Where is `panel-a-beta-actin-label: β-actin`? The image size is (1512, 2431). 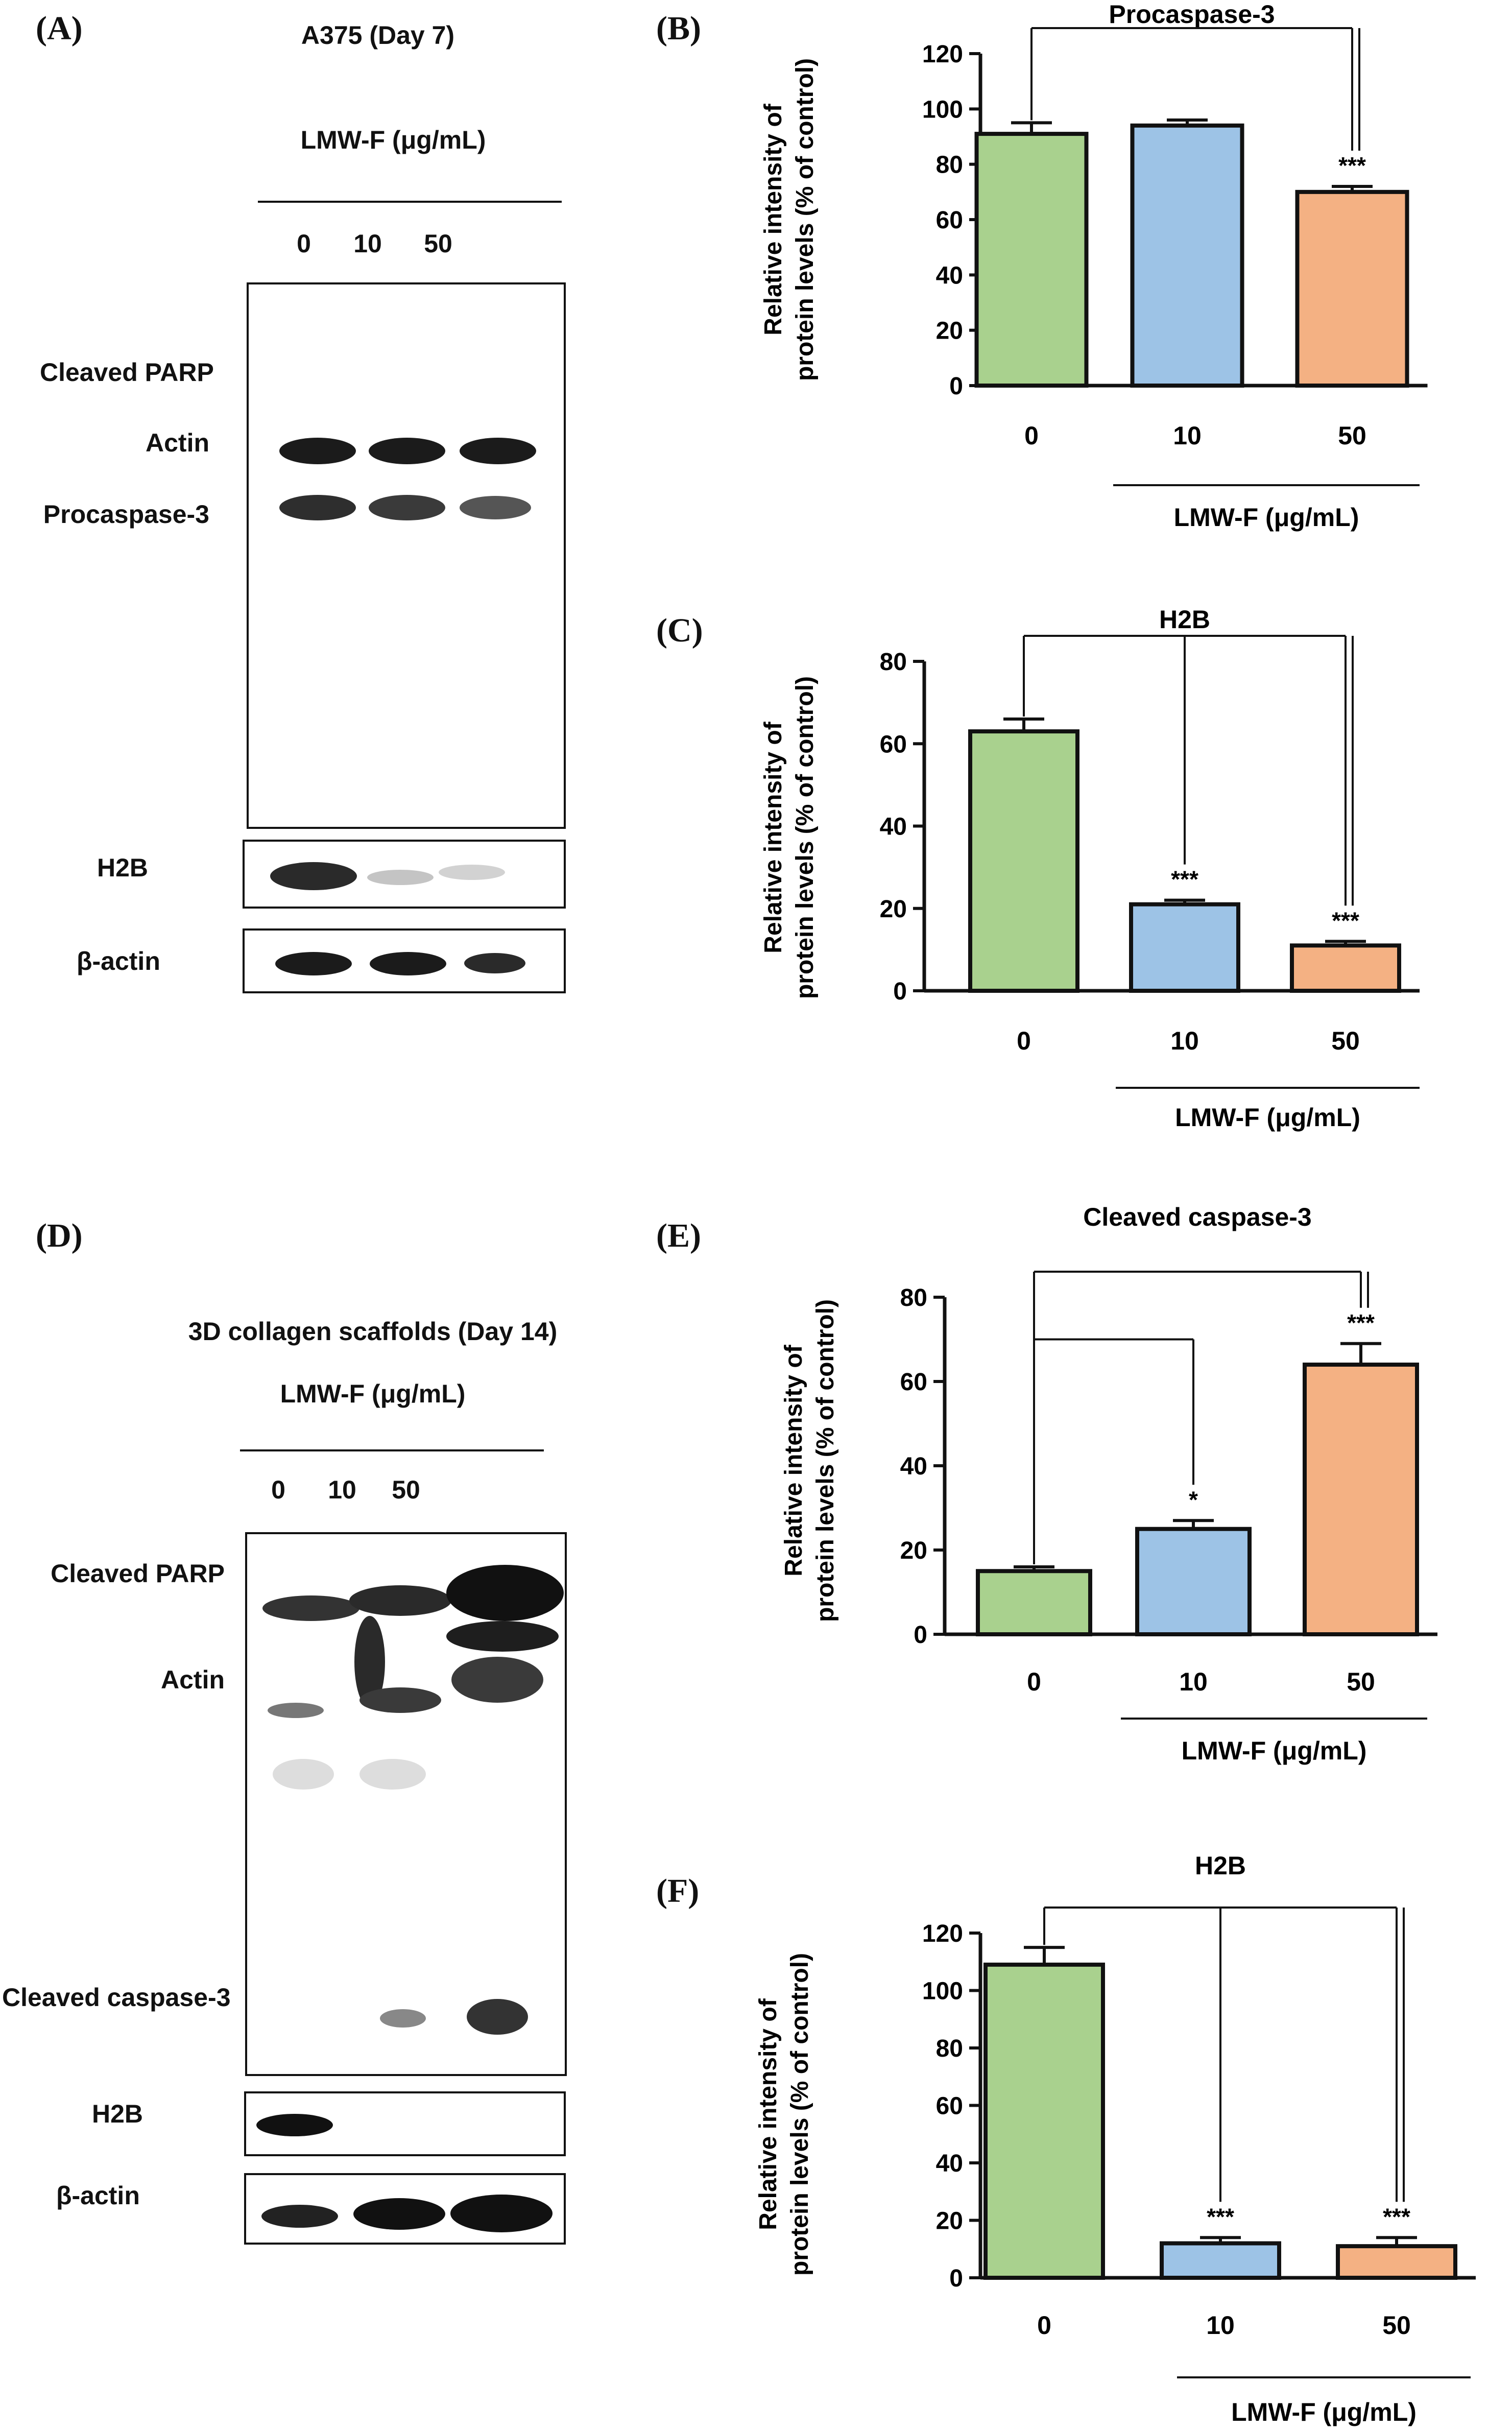 panel-a-beta-actin-label: β-actin is located at coordinates (118, 961).